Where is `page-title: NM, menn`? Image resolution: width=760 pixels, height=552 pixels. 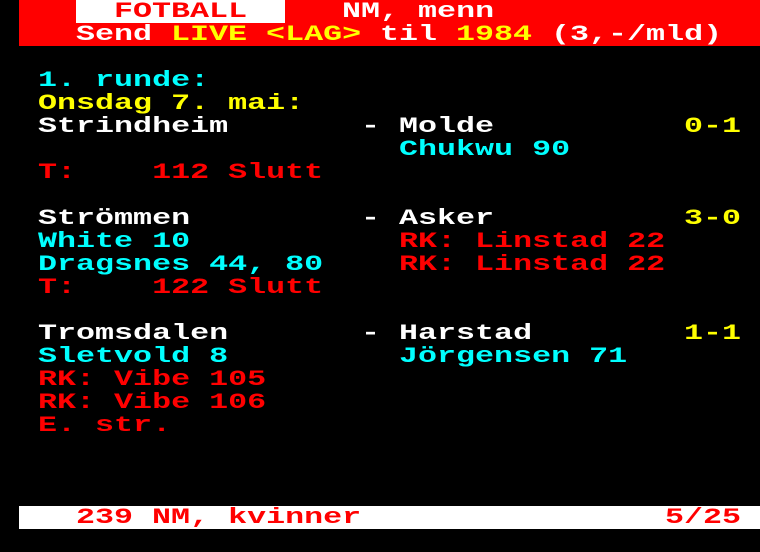
page-title: NM, menn is located at coordinates (418, 12).